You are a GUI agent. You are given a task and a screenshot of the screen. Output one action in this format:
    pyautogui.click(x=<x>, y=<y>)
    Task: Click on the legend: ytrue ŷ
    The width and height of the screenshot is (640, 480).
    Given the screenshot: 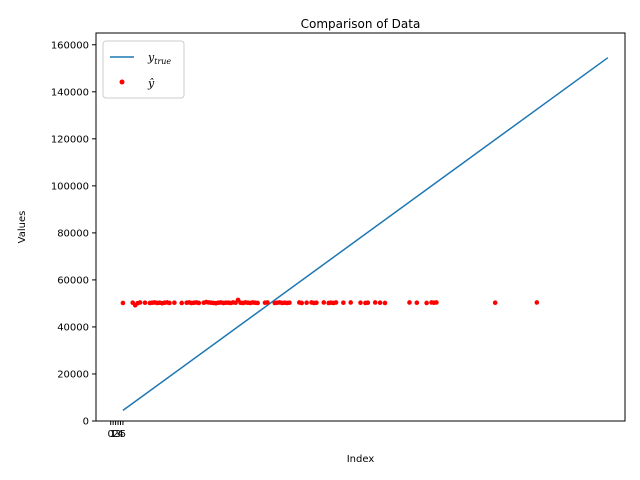 What is the action you would take?
    pyautogui.click(x=143, y=69)
    